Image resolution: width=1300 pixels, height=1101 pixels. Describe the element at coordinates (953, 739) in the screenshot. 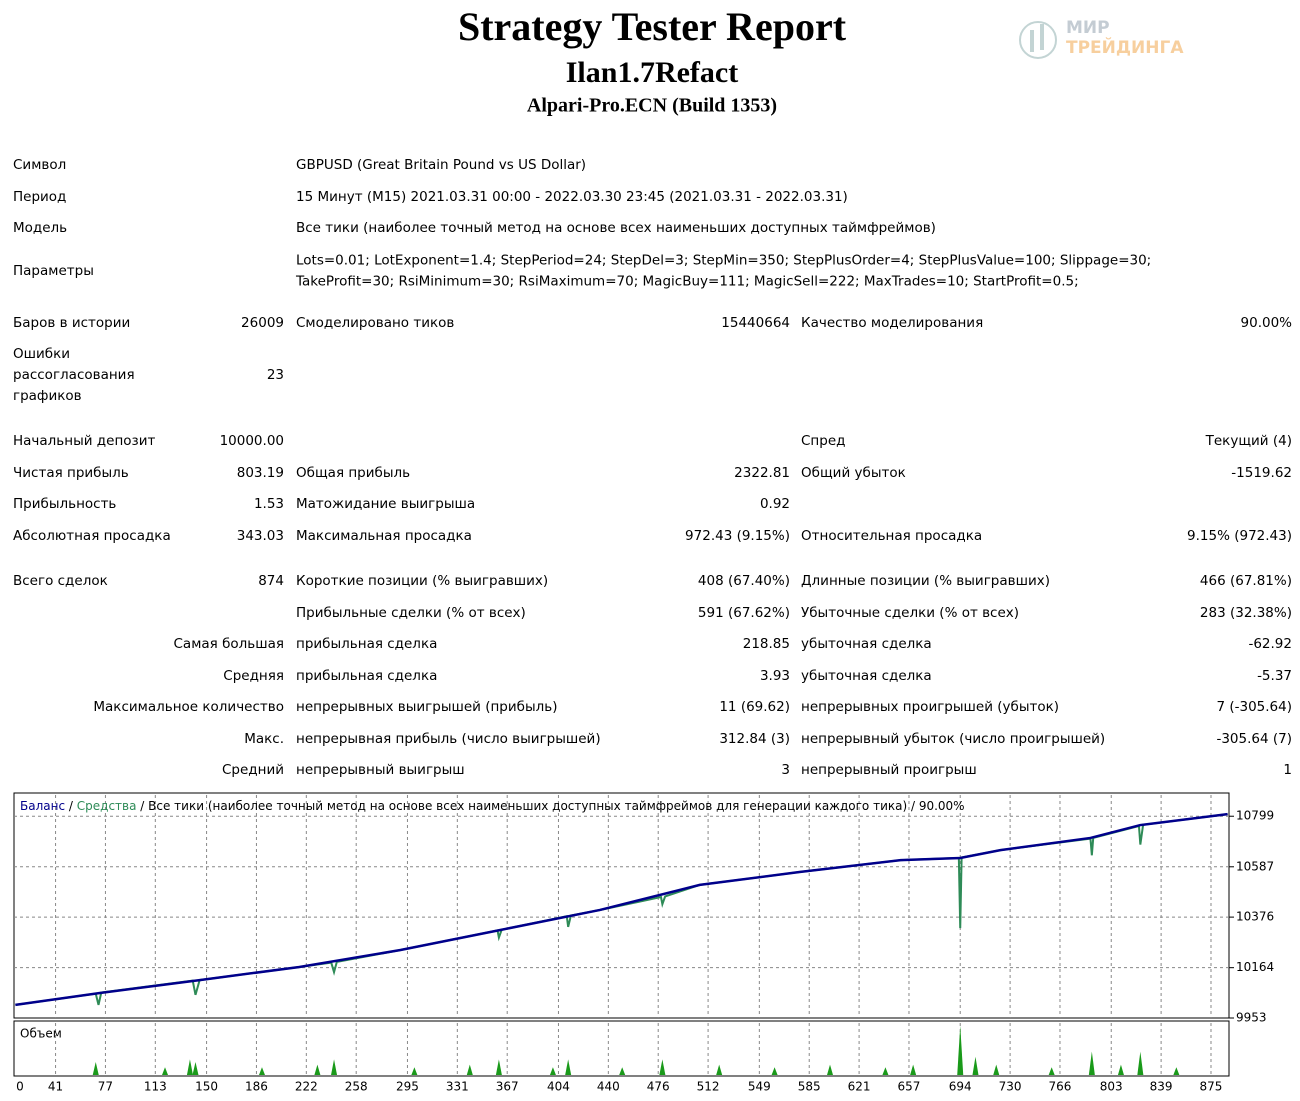

I see `cell-label: непрерывный убыток (число проигрышей)` at that location.